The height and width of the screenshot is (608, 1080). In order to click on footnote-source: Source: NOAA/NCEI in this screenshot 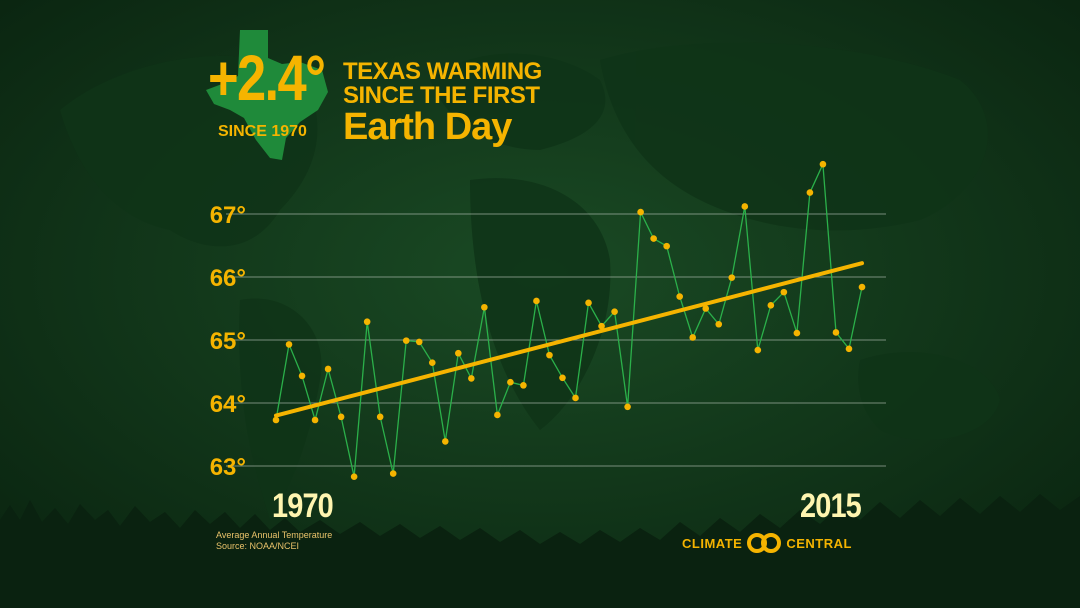, I will do `click(258, 546)`.